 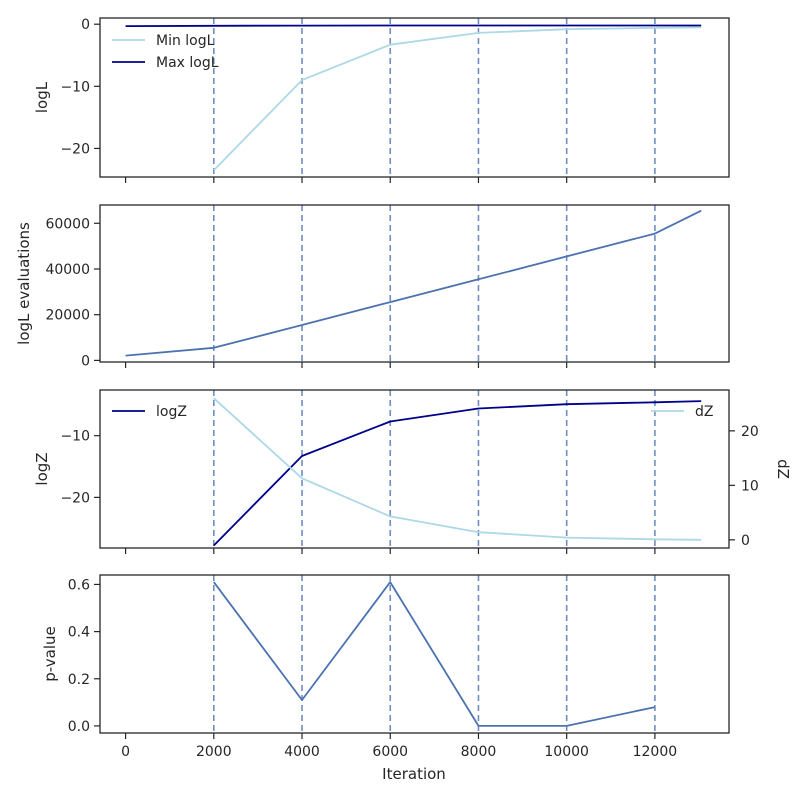 What do you see at coordinates (42, 468) in the screenshot?
I see `panel-3-y-axis-label: logZ` at bounding box center [42, 468].